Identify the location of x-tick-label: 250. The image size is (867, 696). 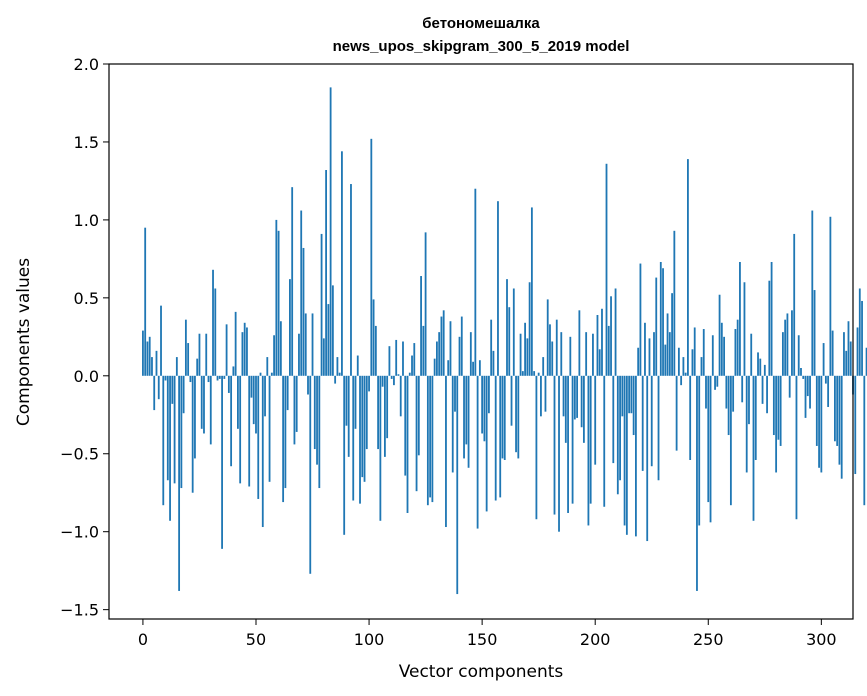
(708, 639).